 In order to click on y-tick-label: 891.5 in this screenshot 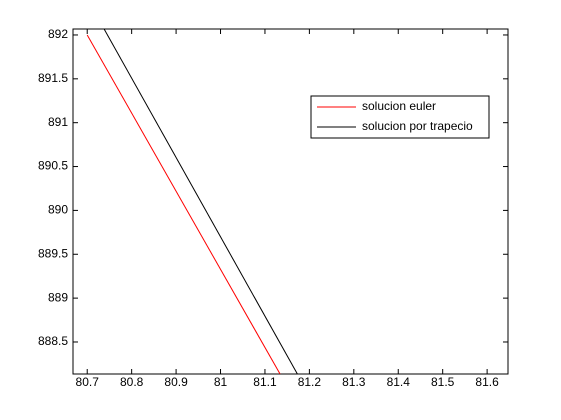, I will do `click(53, 78)`.